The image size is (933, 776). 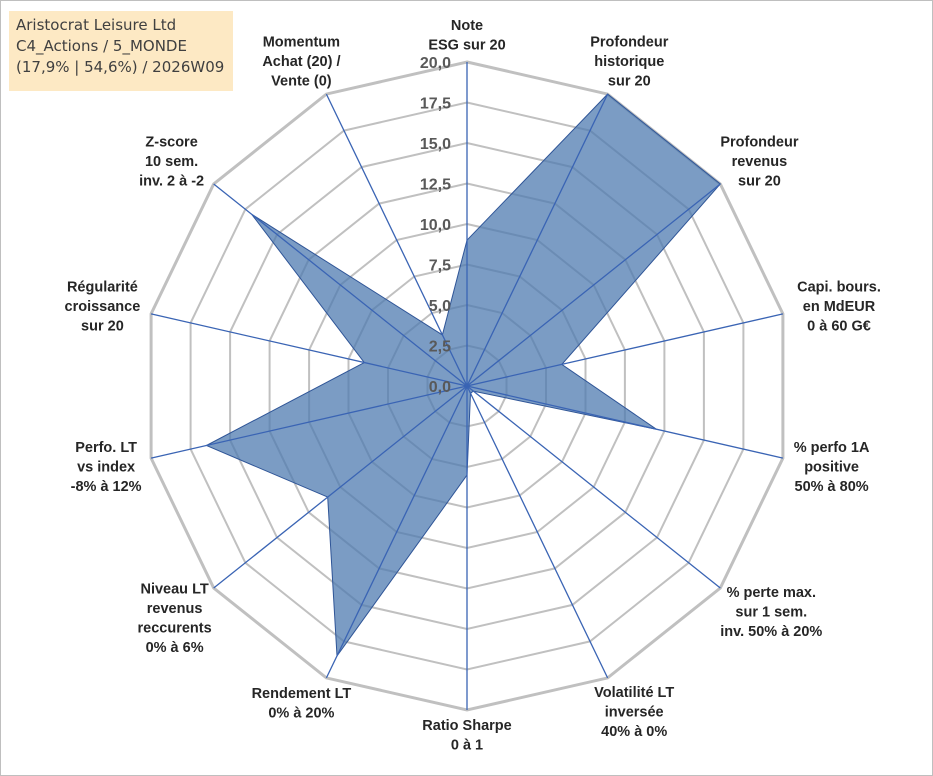 I want to click on axis-label-line: Vente (0), so click(x=301, y=81).